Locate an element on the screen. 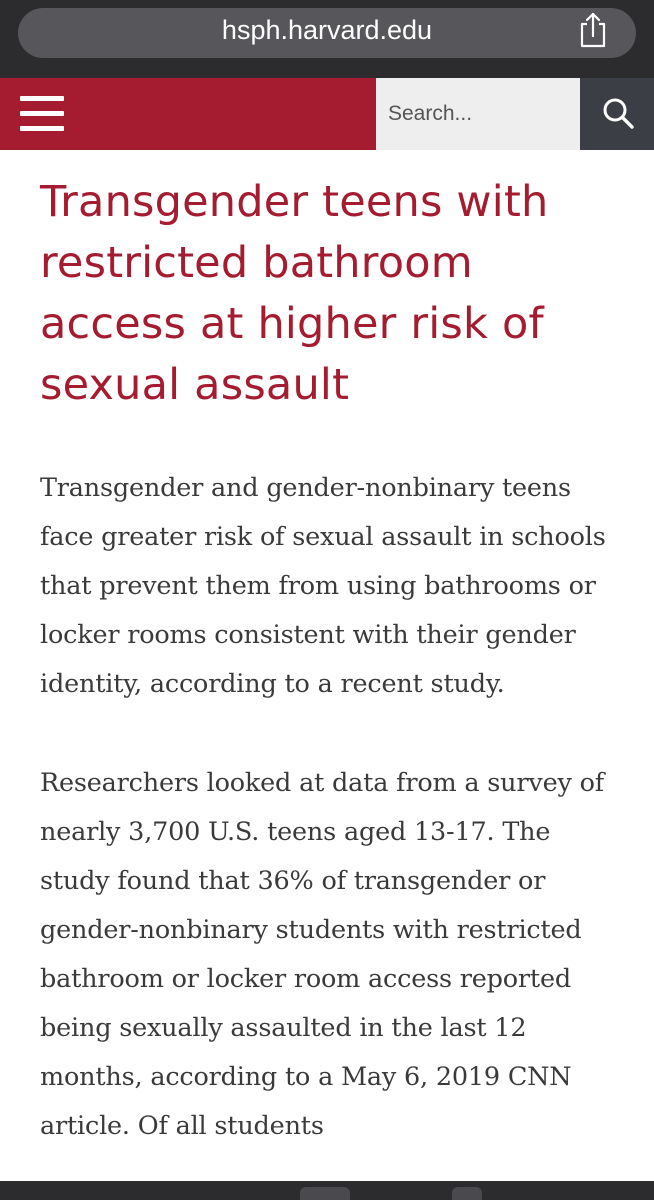  search-input is located at coordinates (478, 114).